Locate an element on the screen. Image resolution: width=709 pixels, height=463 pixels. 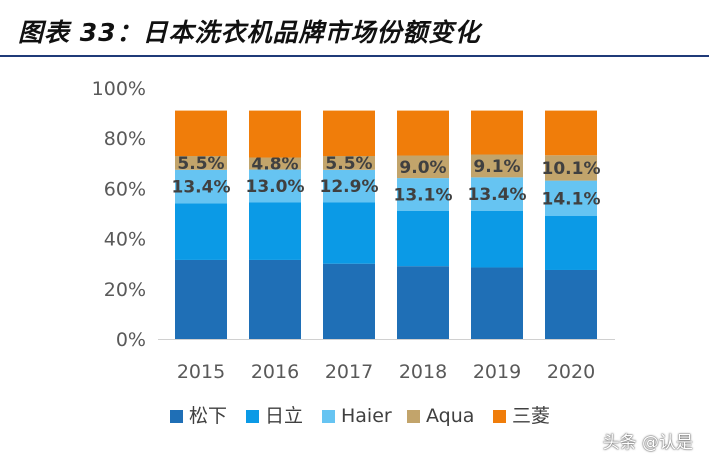
data-label: 13.1% is located at coordinates (423, 196).